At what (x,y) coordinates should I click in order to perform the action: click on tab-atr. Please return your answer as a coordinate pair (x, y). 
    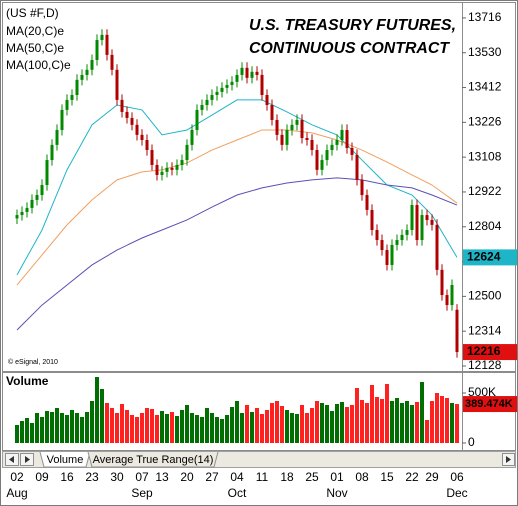
    Looking at the image, I should click on (153, 459).